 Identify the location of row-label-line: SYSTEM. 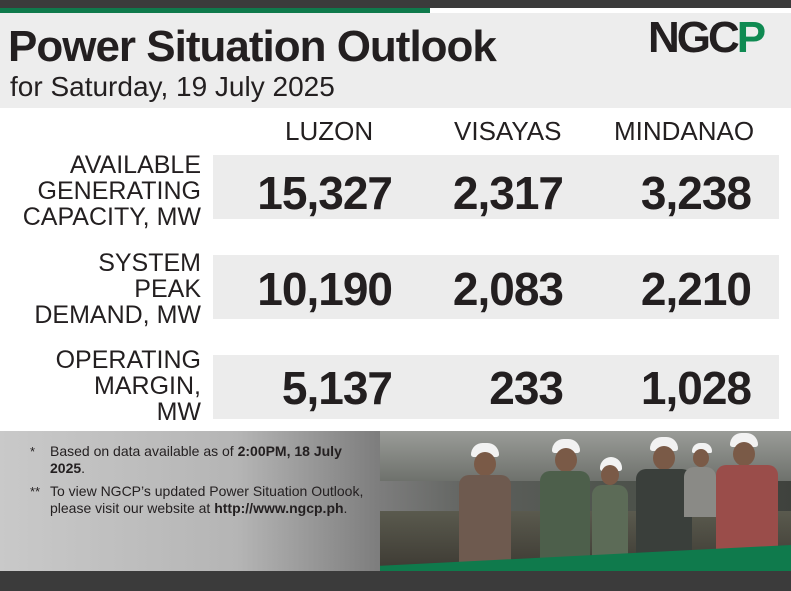
(149, 263).